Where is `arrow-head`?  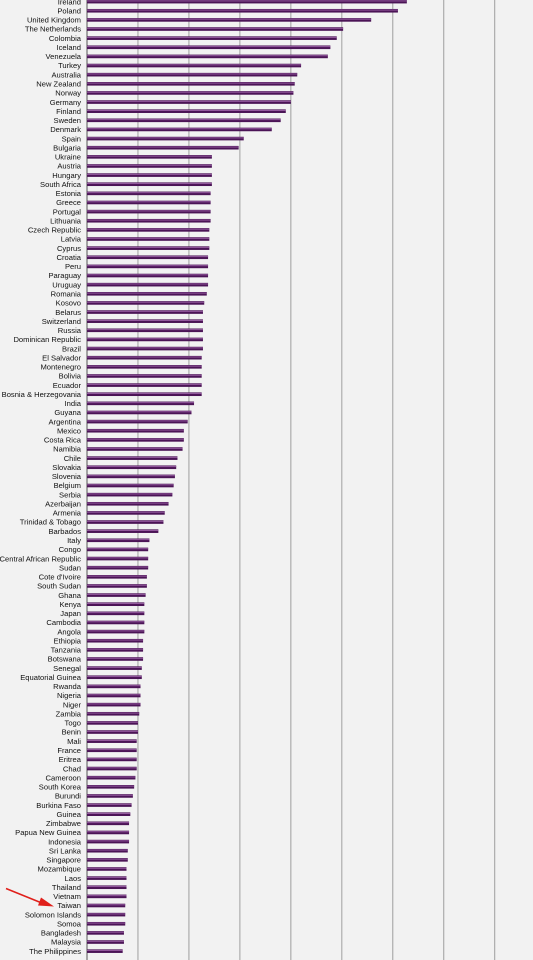
arrow-head is located at coordinates (46, 902).